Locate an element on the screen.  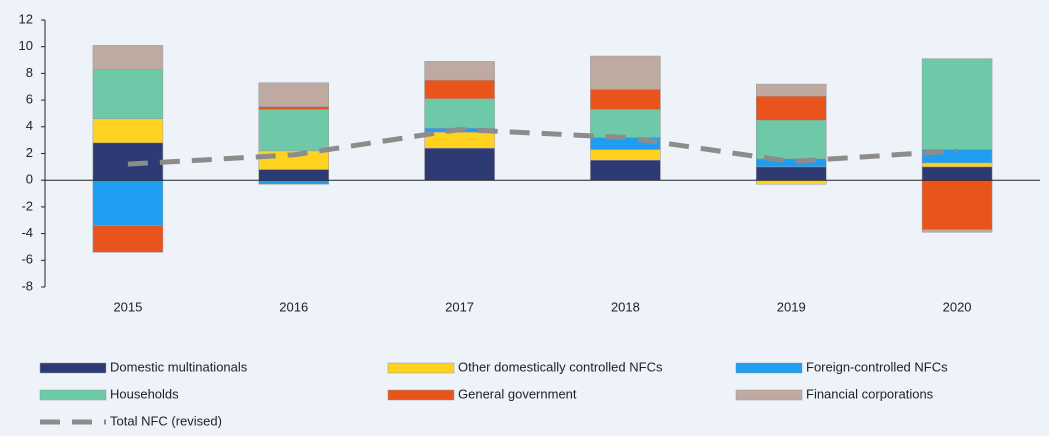
y-tick-label: -4 is located at coordinates (27, 232).